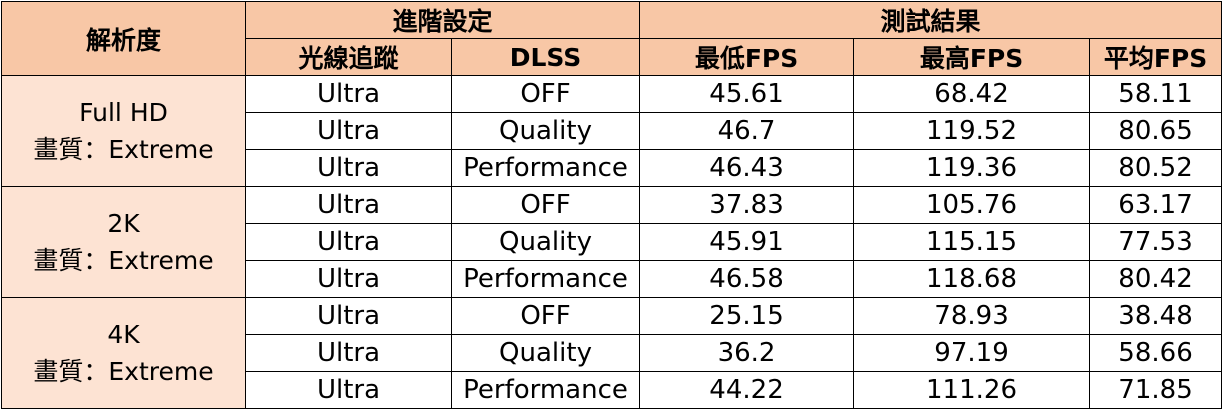 Image resolution: width=1222 pixels, height=415 pixels. I want to click on avg-fps-cell: 63.17, so click(1155, 205).